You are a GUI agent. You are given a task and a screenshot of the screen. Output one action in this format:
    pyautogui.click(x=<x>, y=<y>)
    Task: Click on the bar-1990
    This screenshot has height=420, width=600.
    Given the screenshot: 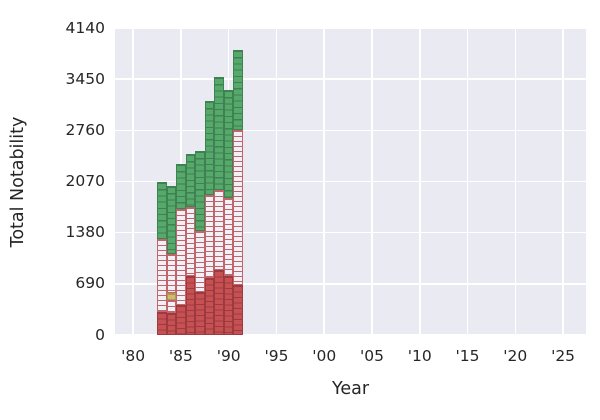 What is the action you would take?
    pyautogui.click(x=228, y=212)
    